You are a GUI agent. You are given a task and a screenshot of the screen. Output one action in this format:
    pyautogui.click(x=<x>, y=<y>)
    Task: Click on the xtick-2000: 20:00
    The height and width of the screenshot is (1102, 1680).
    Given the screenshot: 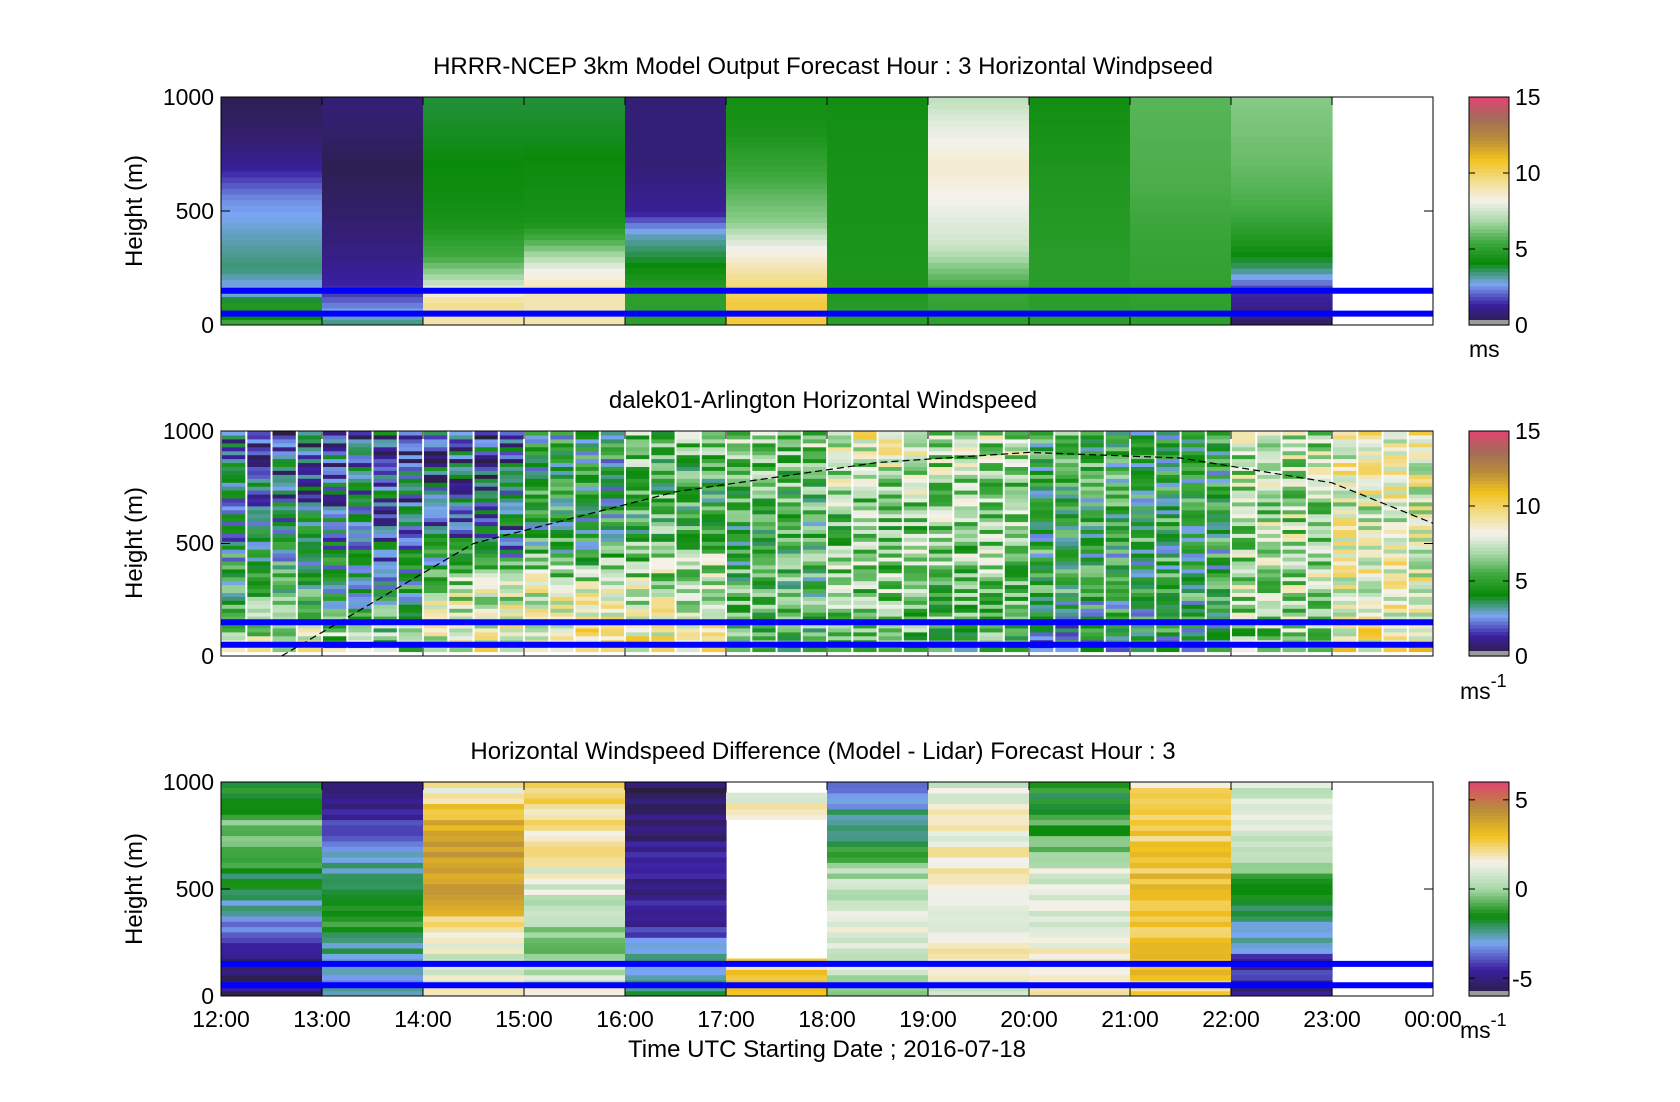 What is the action you would take?
    pyautogui.click(x=1029, y=1019)
    